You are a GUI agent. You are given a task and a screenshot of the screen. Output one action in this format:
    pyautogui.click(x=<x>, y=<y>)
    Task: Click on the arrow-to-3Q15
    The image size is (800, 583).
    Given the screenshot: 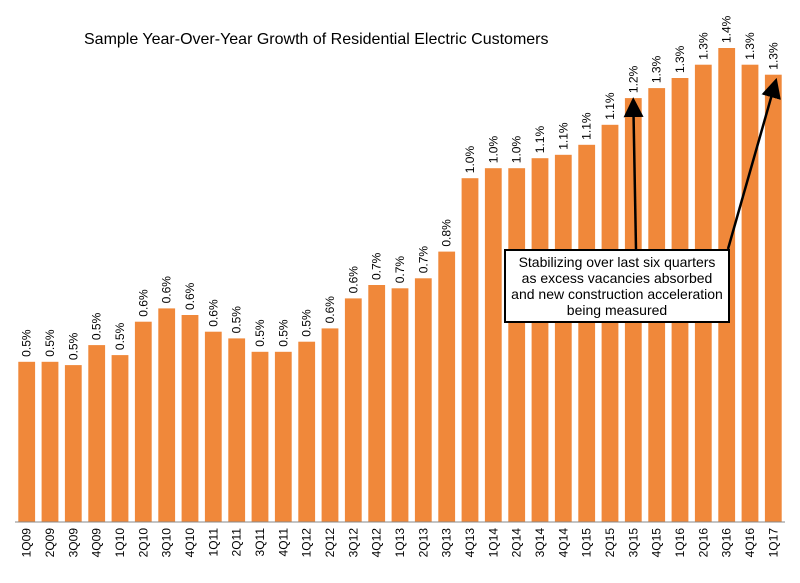 What is the action you would take?
    pyautogui.click(x=633, y=173)
    